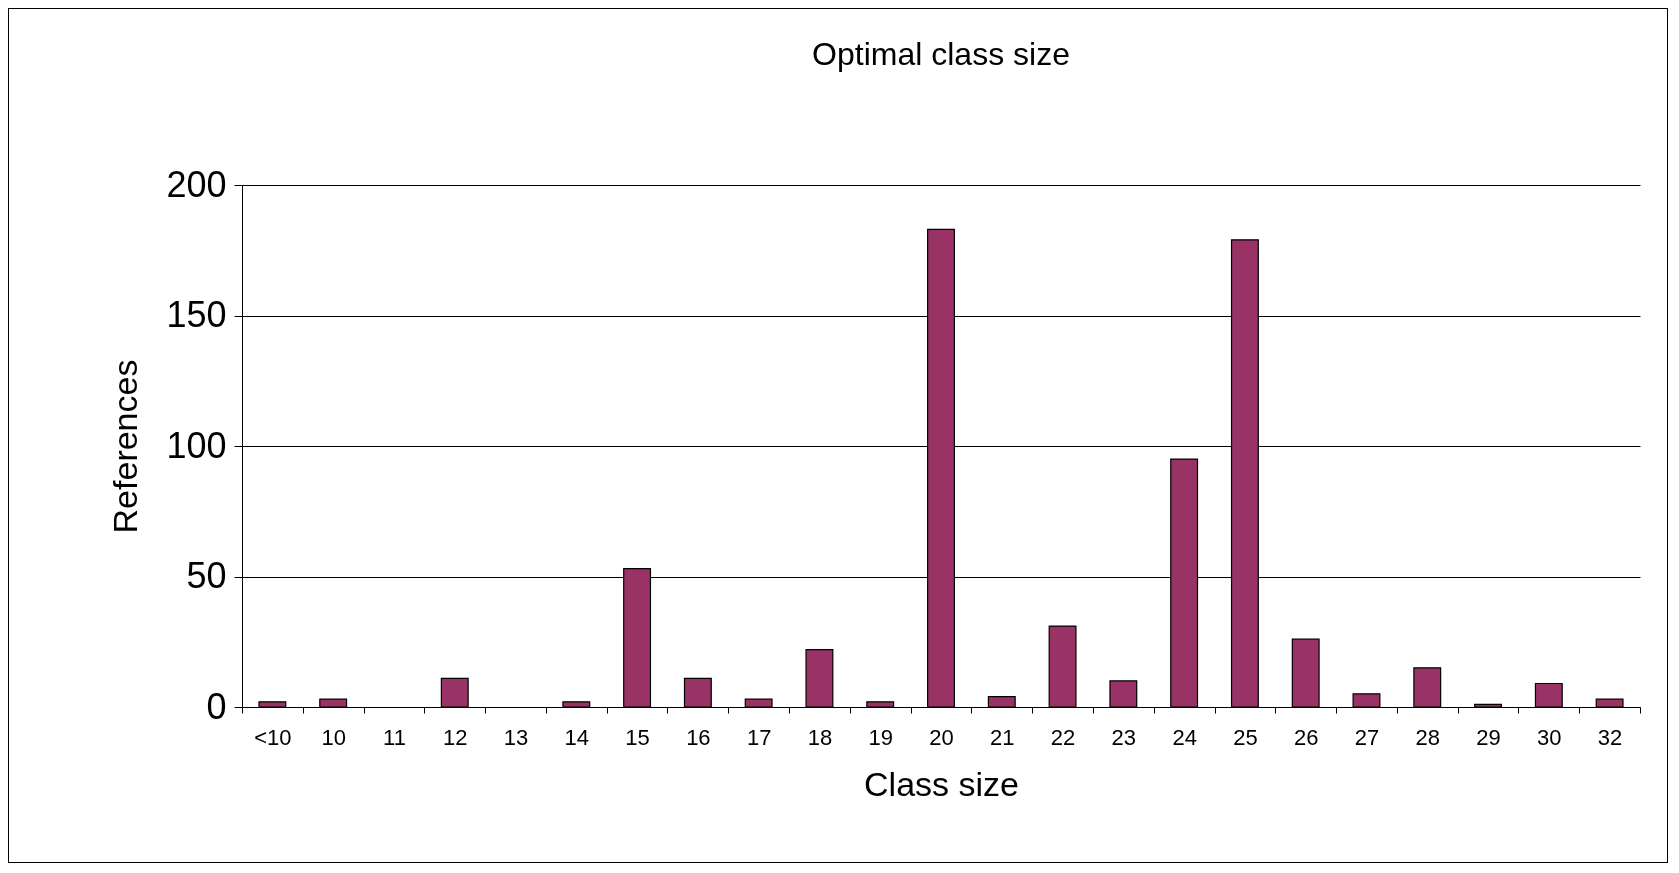 The image size is (1679, 873). I want to click on x-tick-label: 23, so click(1124, 737).